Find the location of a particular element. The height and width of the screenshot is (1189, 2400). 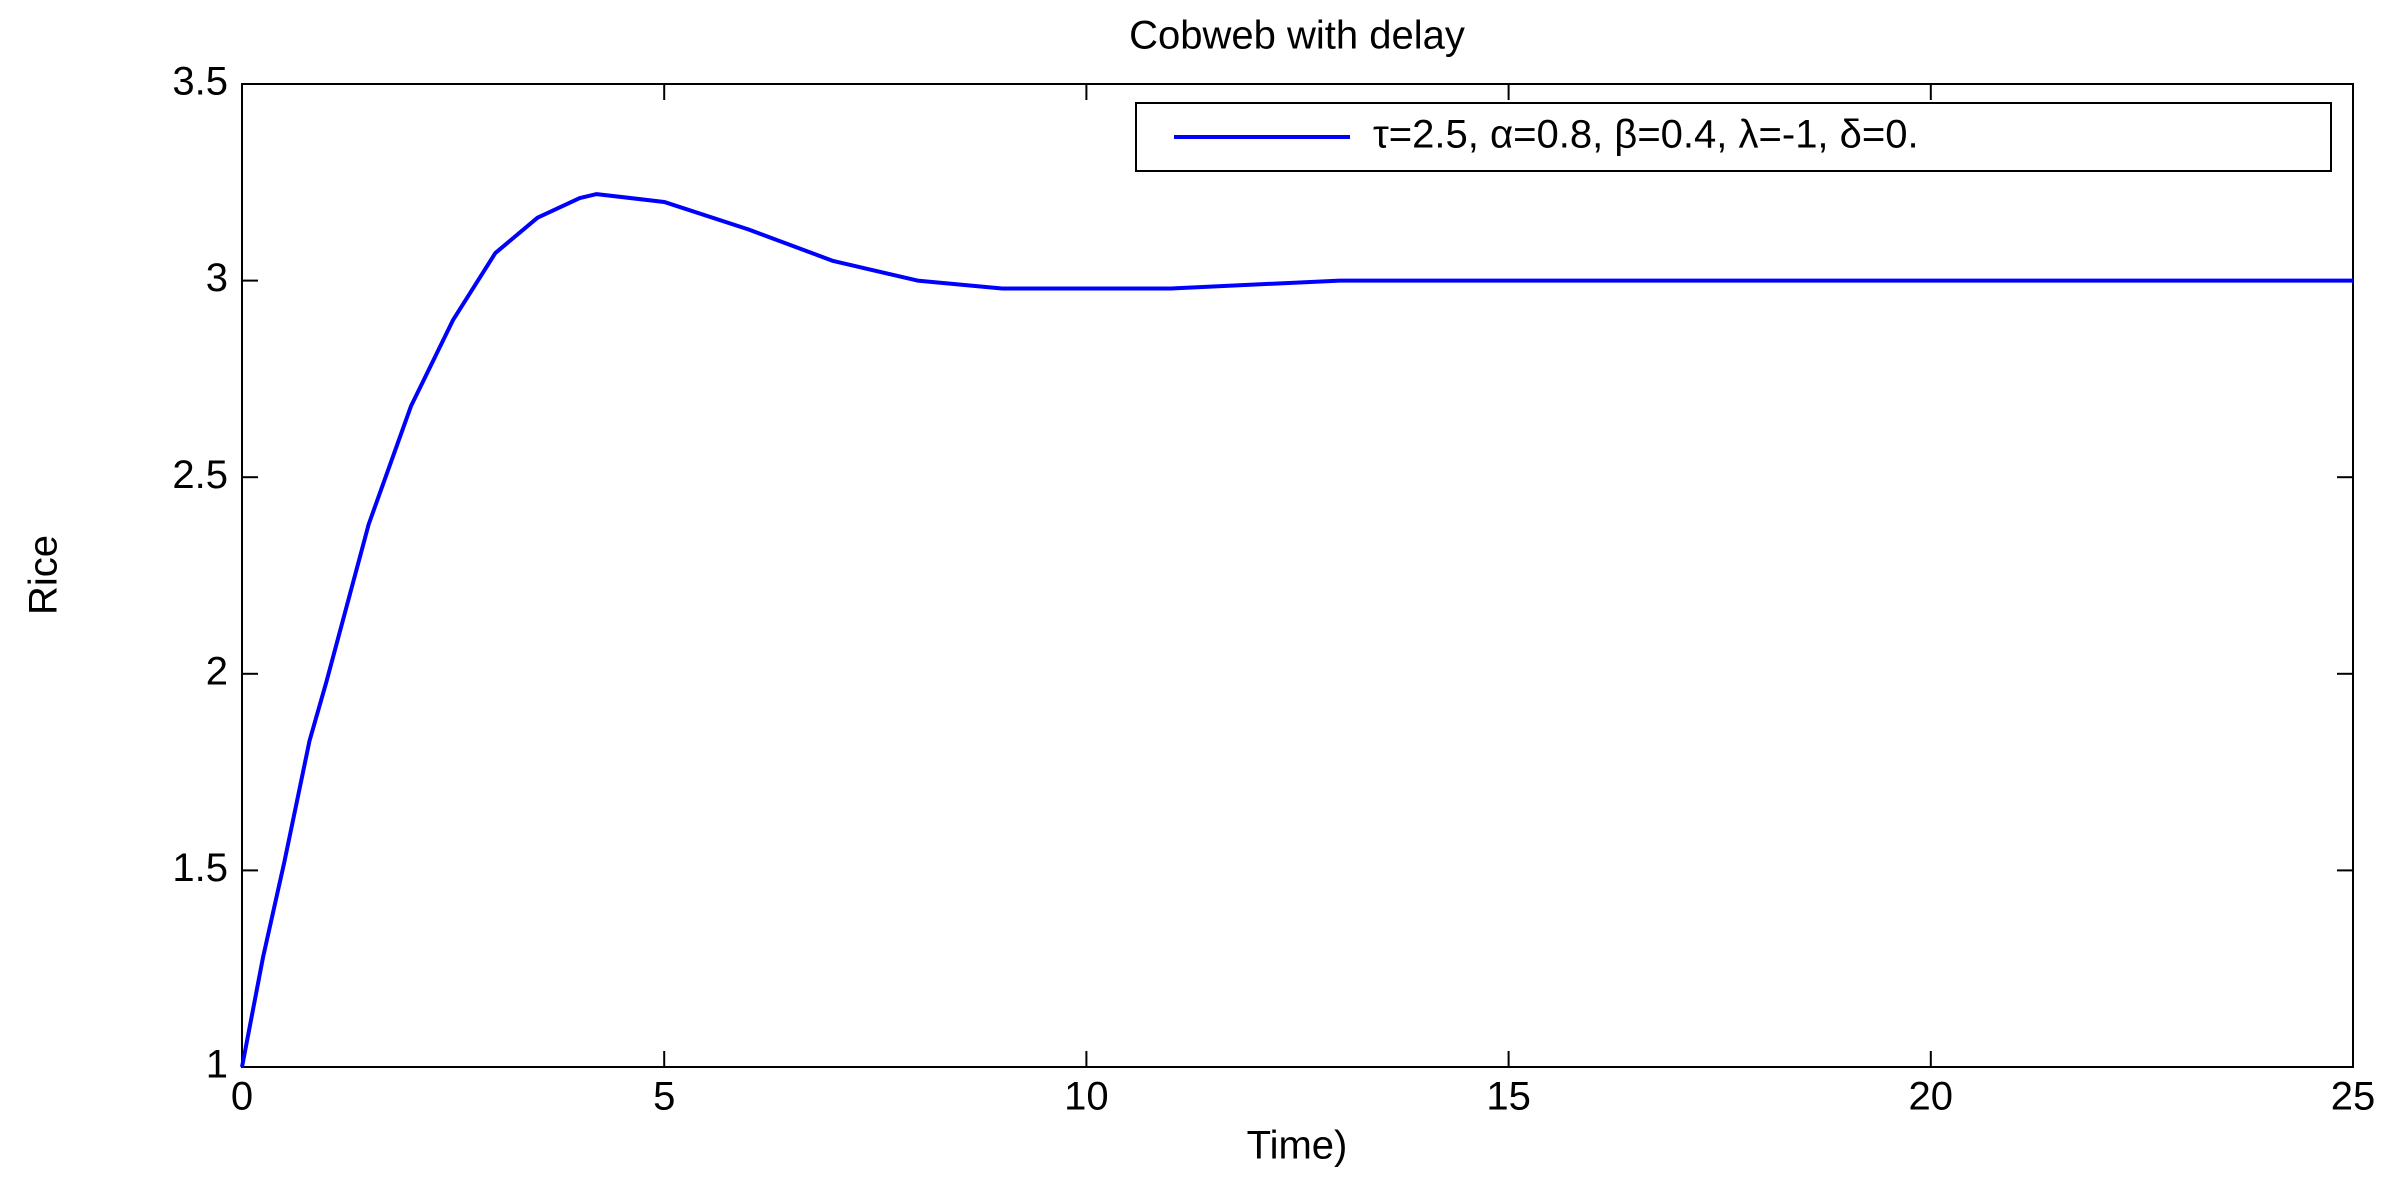

x-tick-label: 20 is located at coordinates (1931, 1097).